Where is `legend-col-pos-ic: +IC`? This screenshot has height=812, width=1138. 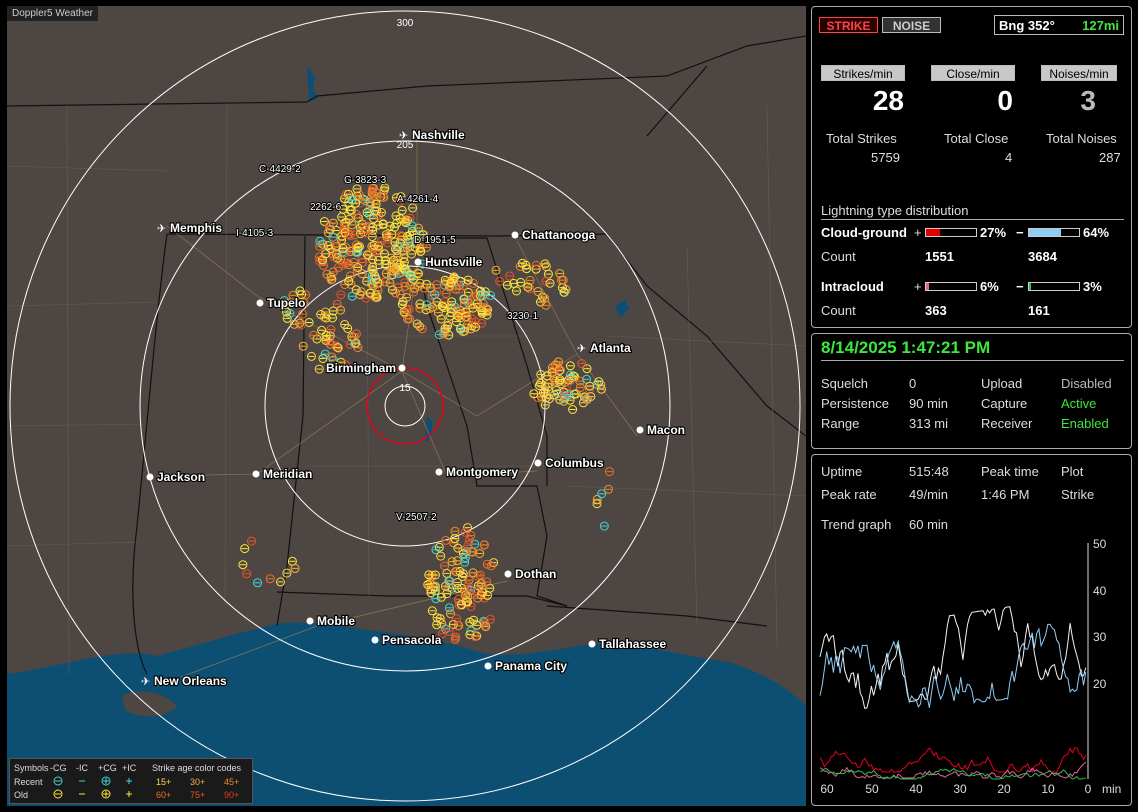 legend-col-pos-ic: +IC is located at coordinates (129, 768).